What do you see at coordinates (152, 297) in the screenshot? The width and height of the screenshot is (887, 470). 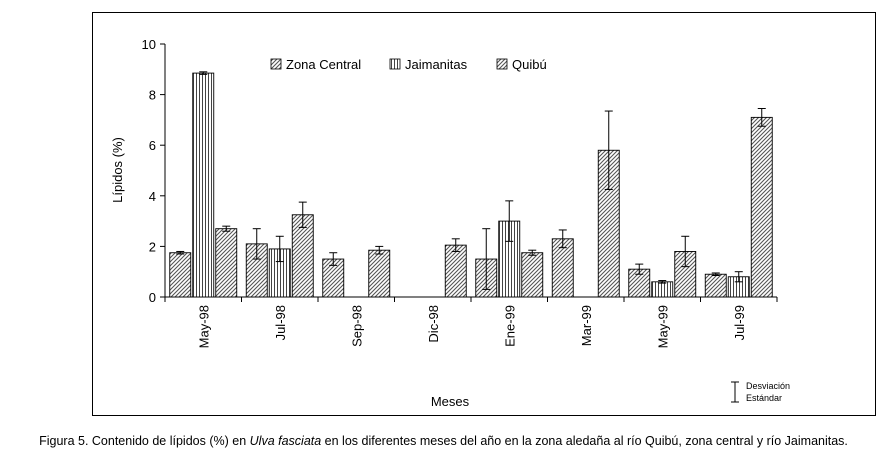 I see `y-tick-label: 0` at bounding box center [152, 297].